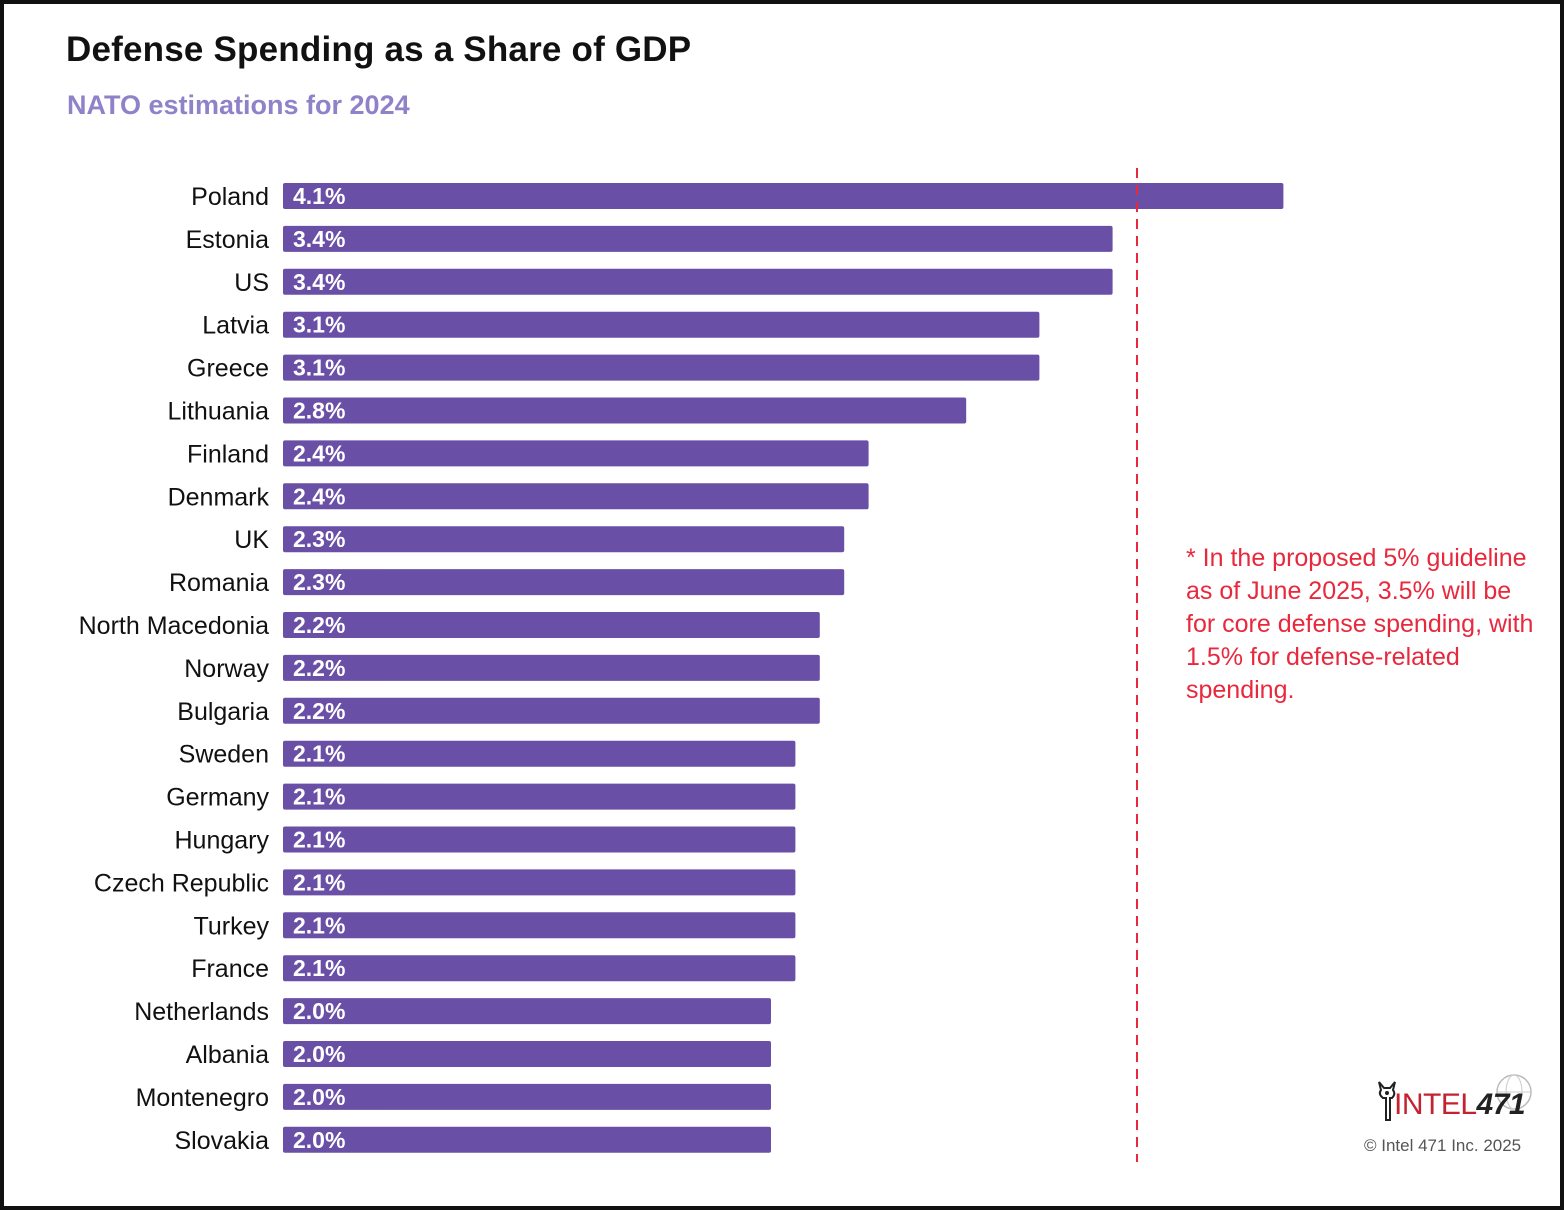  What do you see at coordinates (539, 753) in the screenshot?
I see `bar-sweden` at bounding box center [539, 753].